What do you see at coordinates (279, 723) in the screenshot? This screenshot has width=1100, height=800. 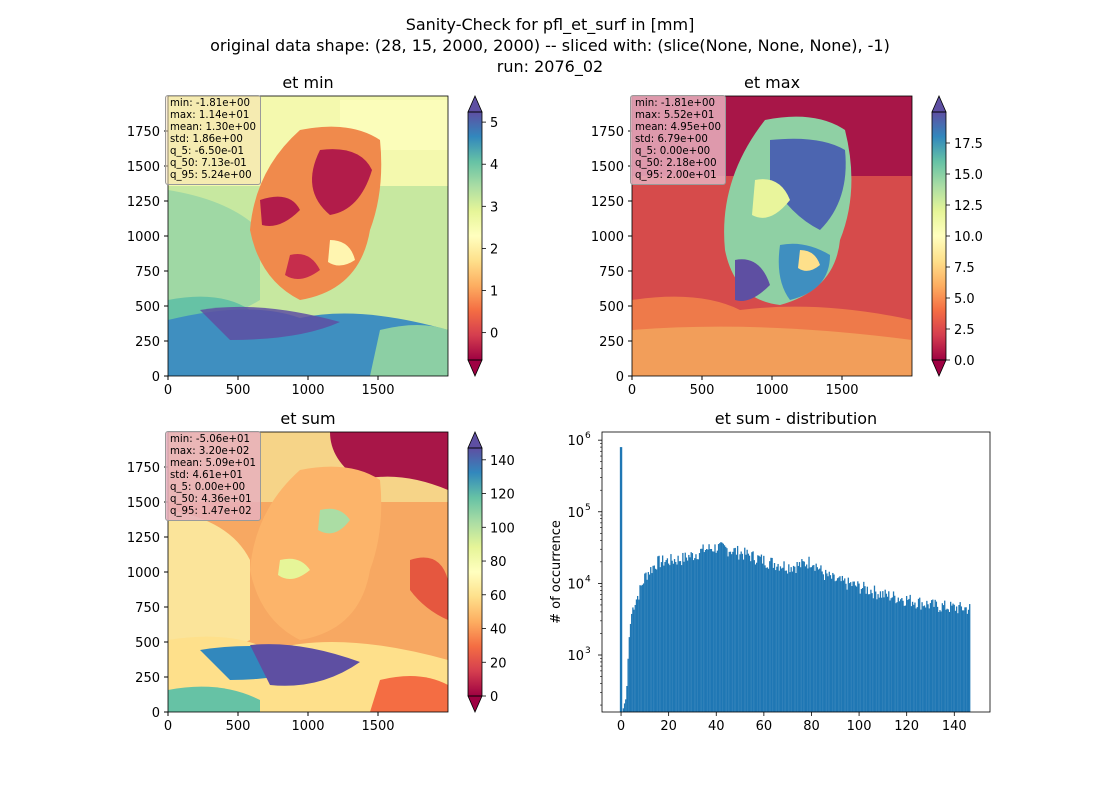 I see `x-axis-ticks: 0 500 1000 1500` at bounding box center [279, 723].